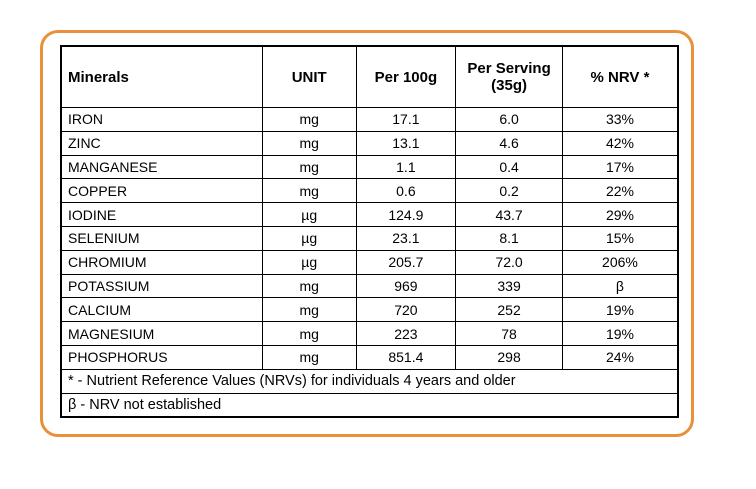 The width and height of the screenshot is (756, 489). I want to click on cell: 252, so click(509, 310).